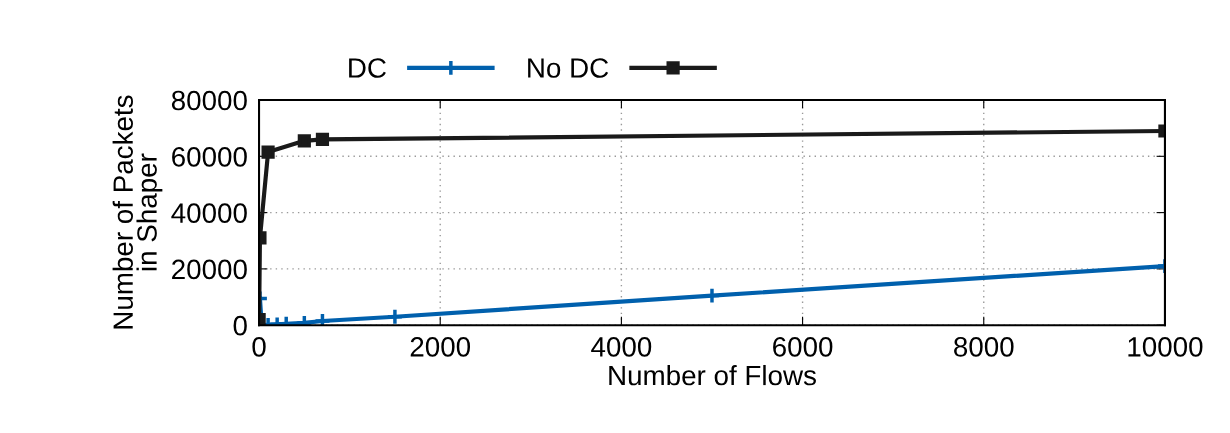 The width and height of the screenshot is (1230, 433). I want to click on y-tick-label: 20000, so click(209, 269).